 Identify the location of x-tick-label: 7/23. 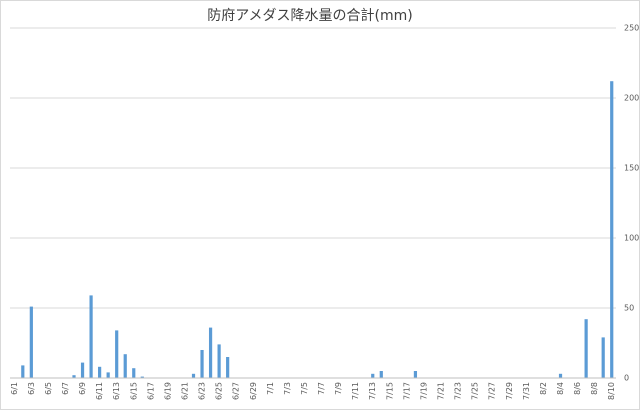
(458, 391).